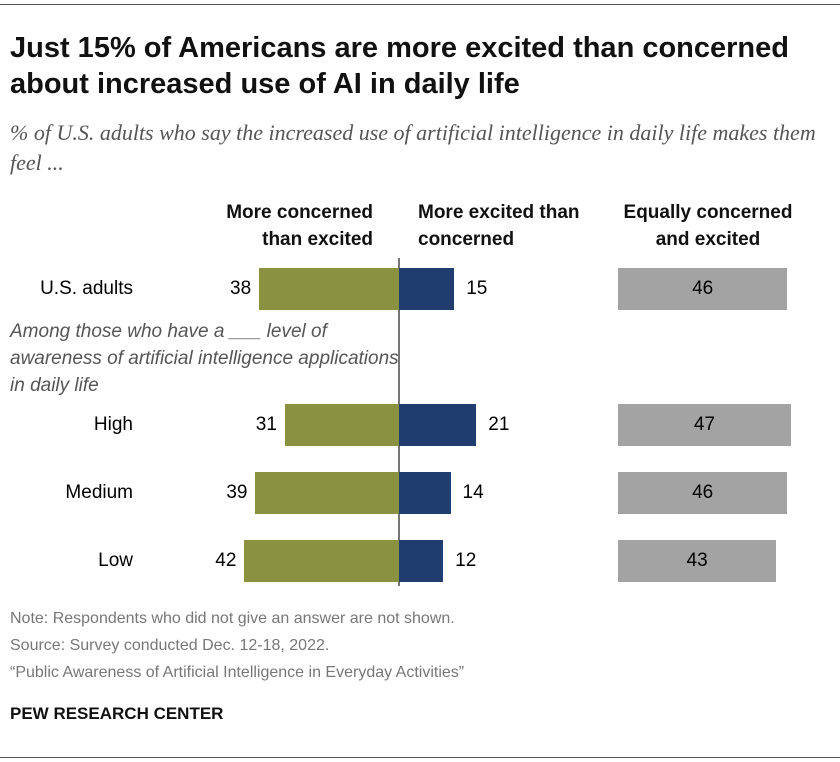 This screenshot has width=840, height=762. I want to click on row-label: Medium, so click(99, 492).